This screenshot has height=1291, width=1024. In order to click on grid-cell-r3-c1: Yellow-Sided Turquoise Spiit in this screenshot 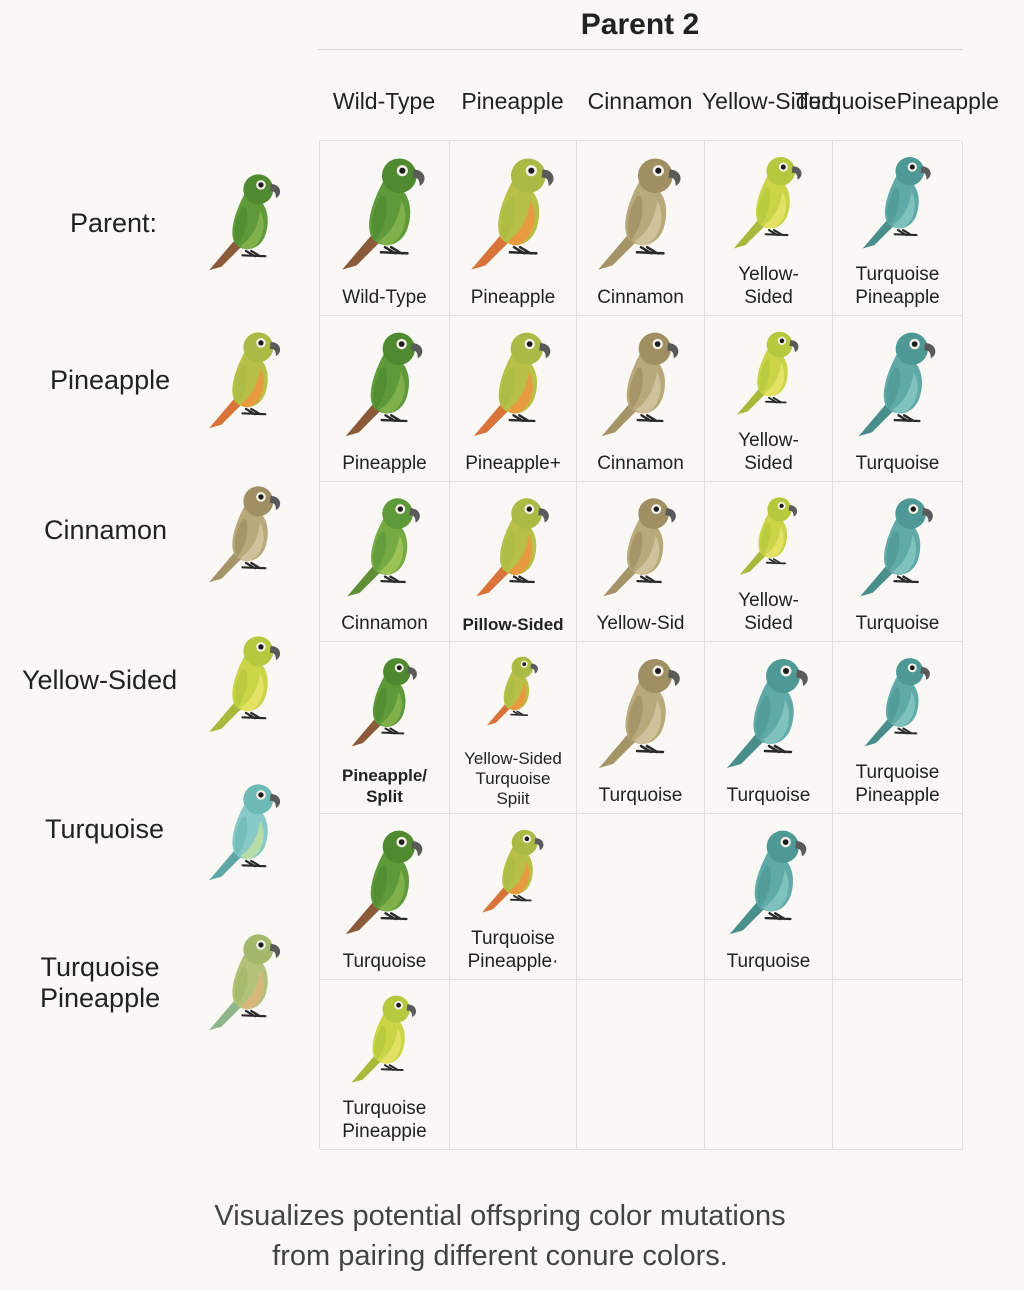, I will do `click(513, 728)`.